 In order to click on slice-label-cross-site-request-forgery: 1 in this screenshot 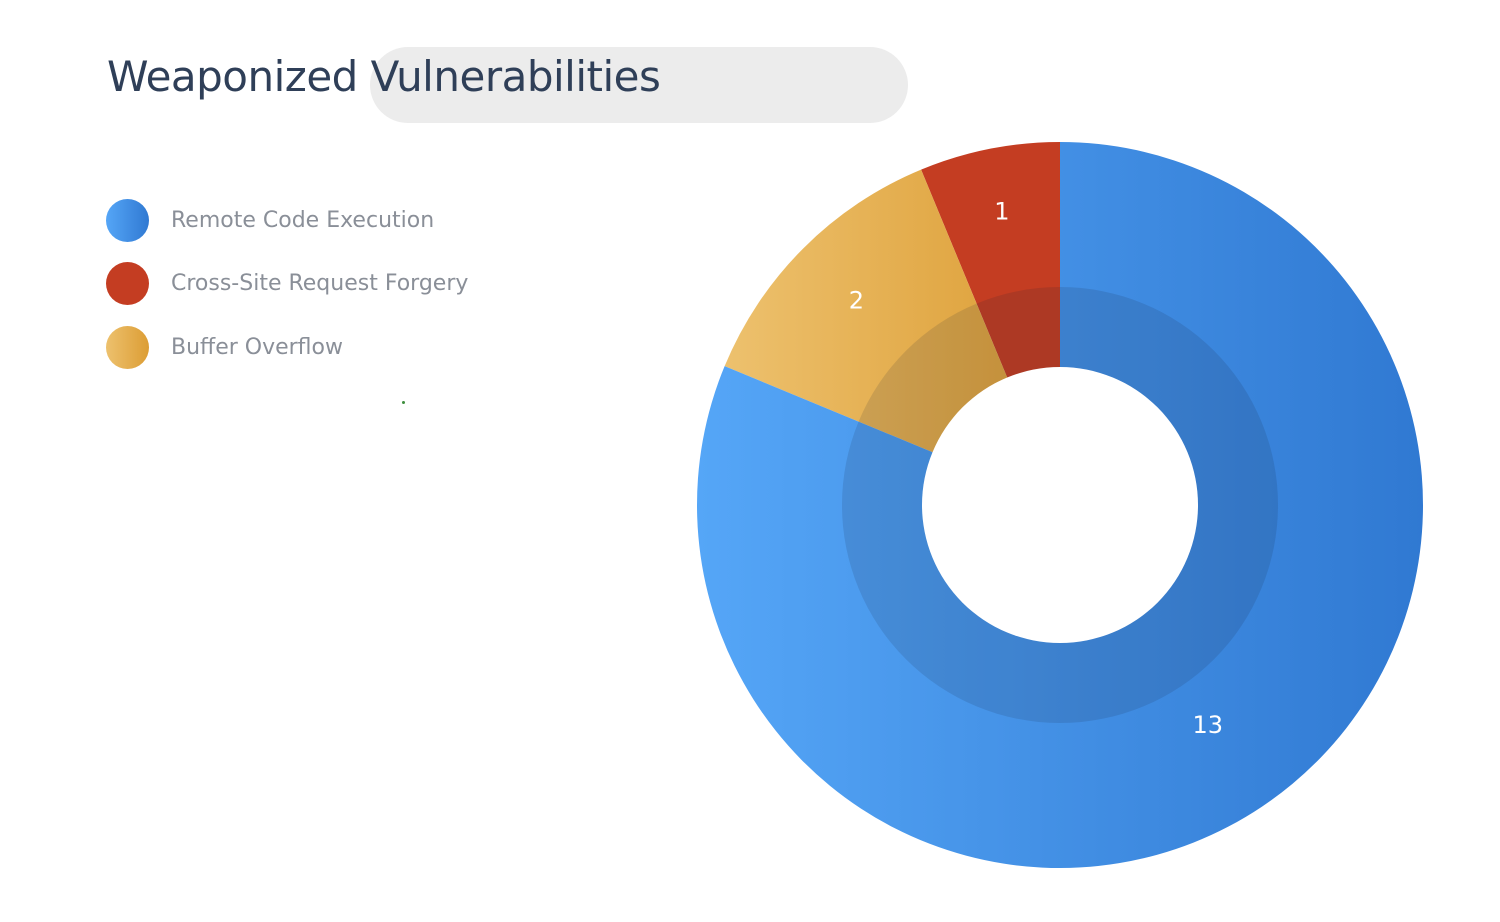, I will do `click(1001, 212)`.